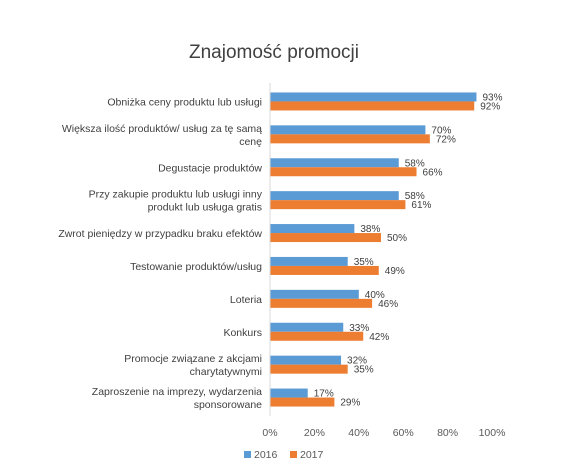  I want to click on category-label: Loteria, so click(246, 300).